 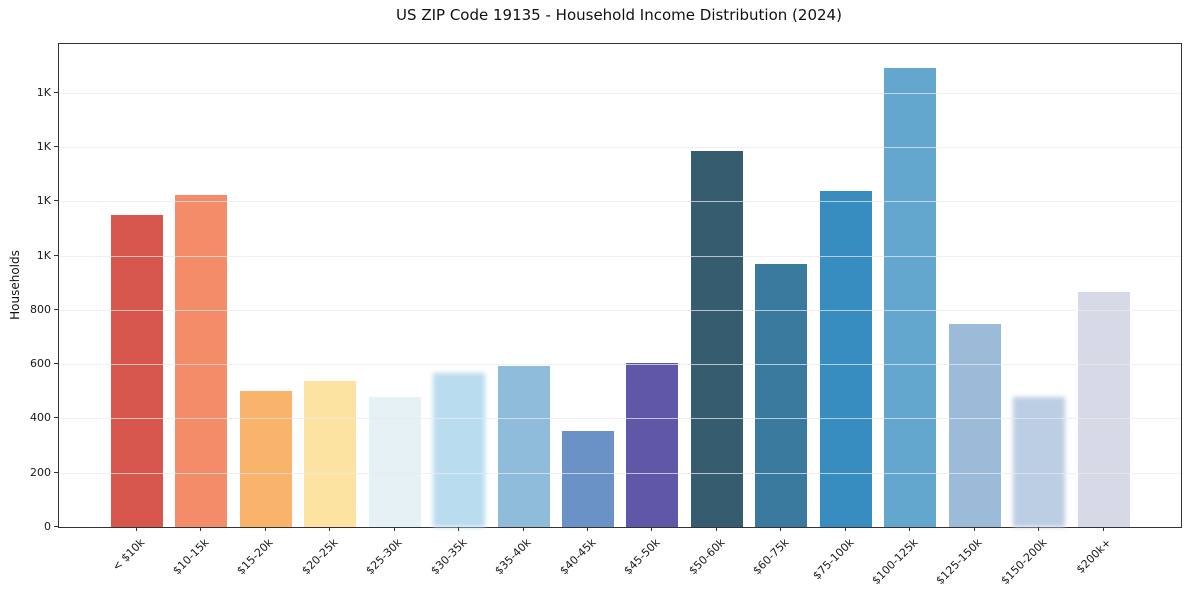 What do you see at coordinates (642, 557) in the screenshot?
I see `x-tick-label-text: $45-50k` at bounding box center [642, 557].